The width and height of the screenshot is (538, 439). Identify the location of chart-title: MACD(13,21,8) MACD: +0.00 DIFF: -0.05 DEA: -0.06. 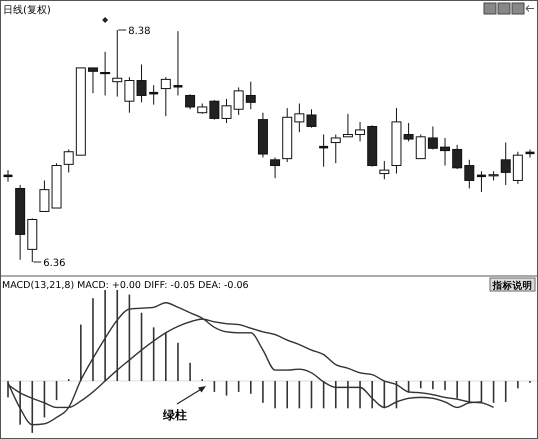
(125, 285).